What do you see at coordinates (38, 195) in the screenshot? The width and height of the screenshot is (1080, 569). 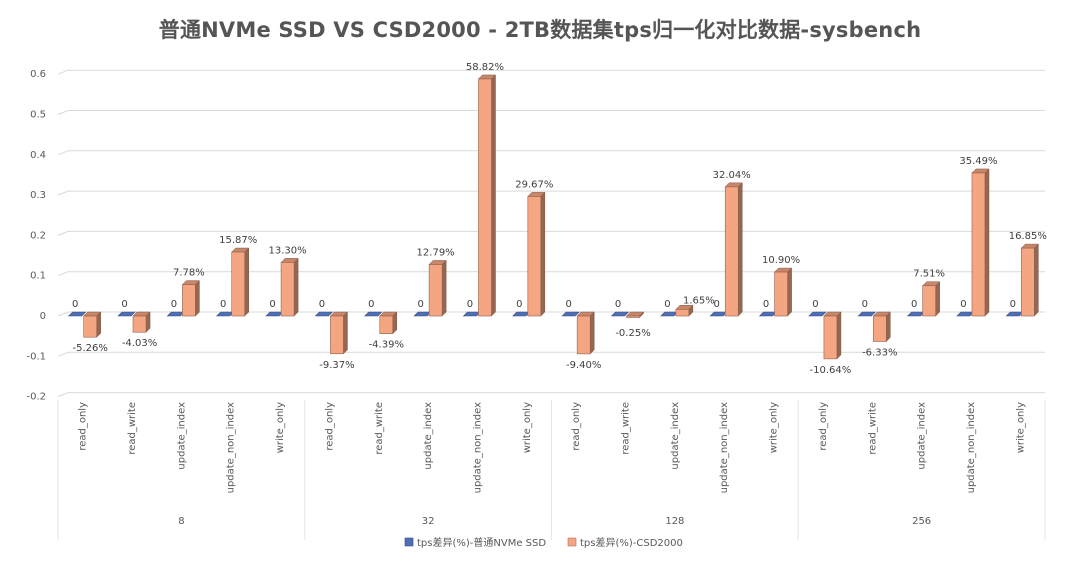 I see `y-tick-label: 0.3` at bounding box center [38, 195].